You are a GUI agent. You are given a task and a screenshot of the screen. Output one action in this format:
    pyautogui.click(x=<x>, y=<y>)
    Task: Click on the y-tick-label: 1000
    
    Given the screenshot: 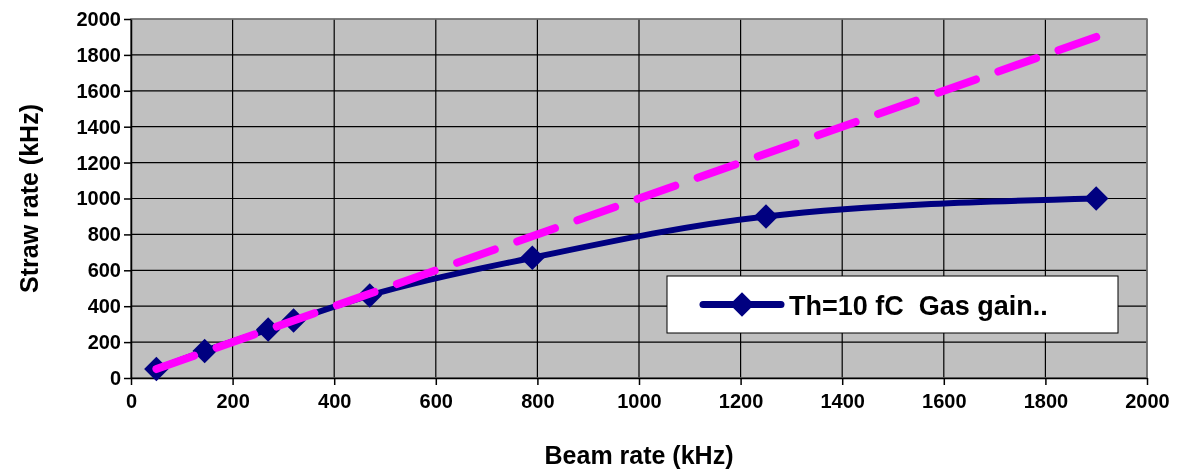 What is the action you would take?
    pyautogui.click(x=98, y=198)
    